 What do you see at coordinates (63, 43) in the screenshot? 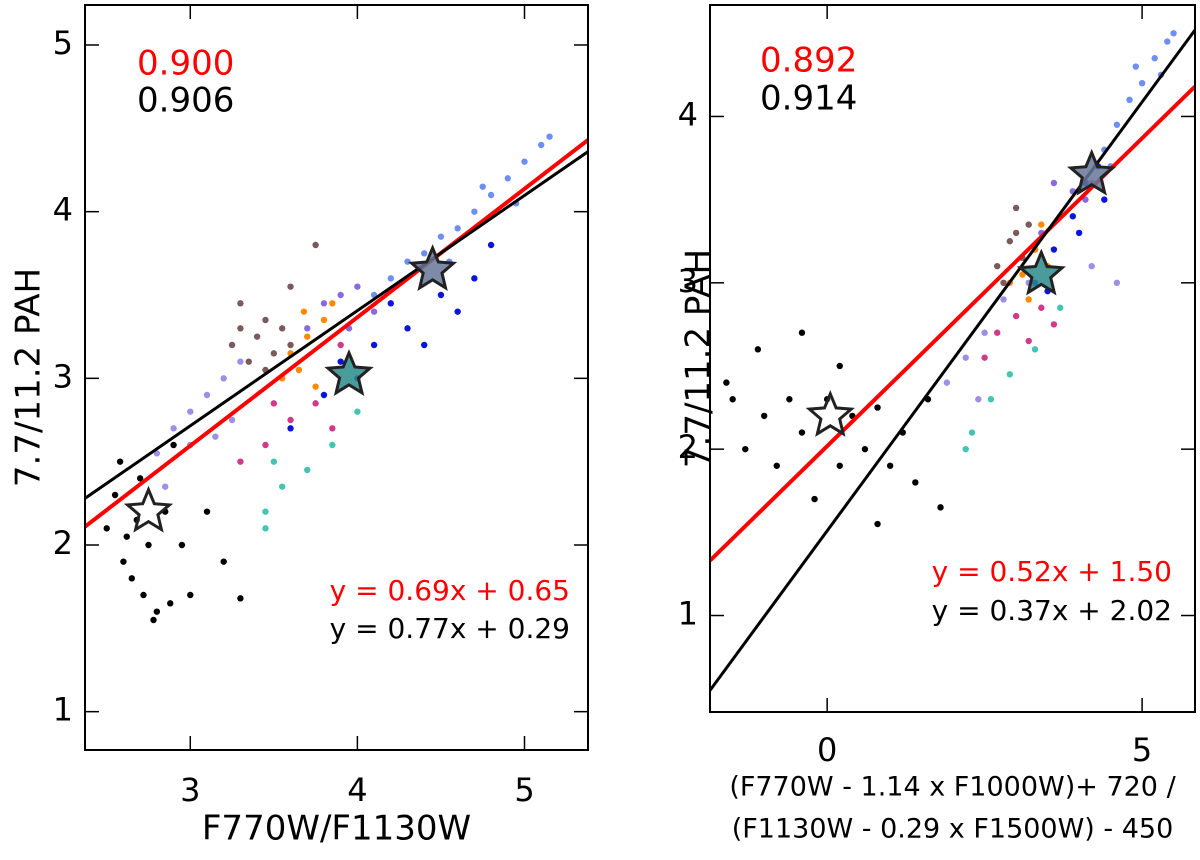
I see `y-tick-label: 5` at bounding box center [63, 43].